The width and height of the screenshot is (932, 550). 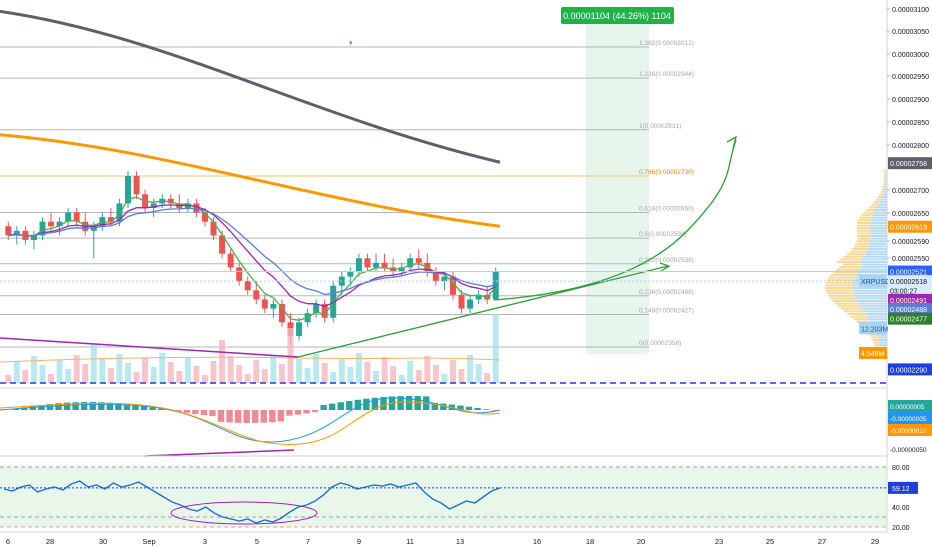 What do you see at coordinates (910, 242) in the screenshot?
I see `price-tick-label: 0.00002590` at bounding box center [910, 242].